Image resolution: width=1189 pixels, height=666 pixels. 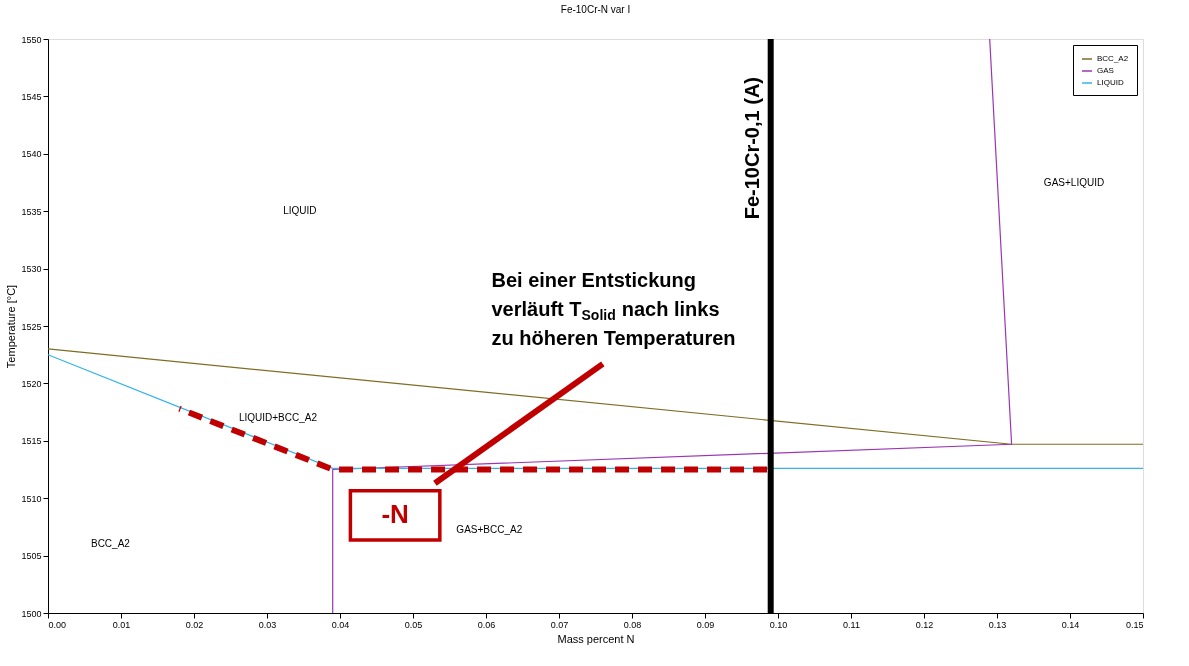 What do you see at coordinates (489, 530) in the screenshot?
I see `annotation: GAS+BCC_A2` at bounding box center [489, 530].